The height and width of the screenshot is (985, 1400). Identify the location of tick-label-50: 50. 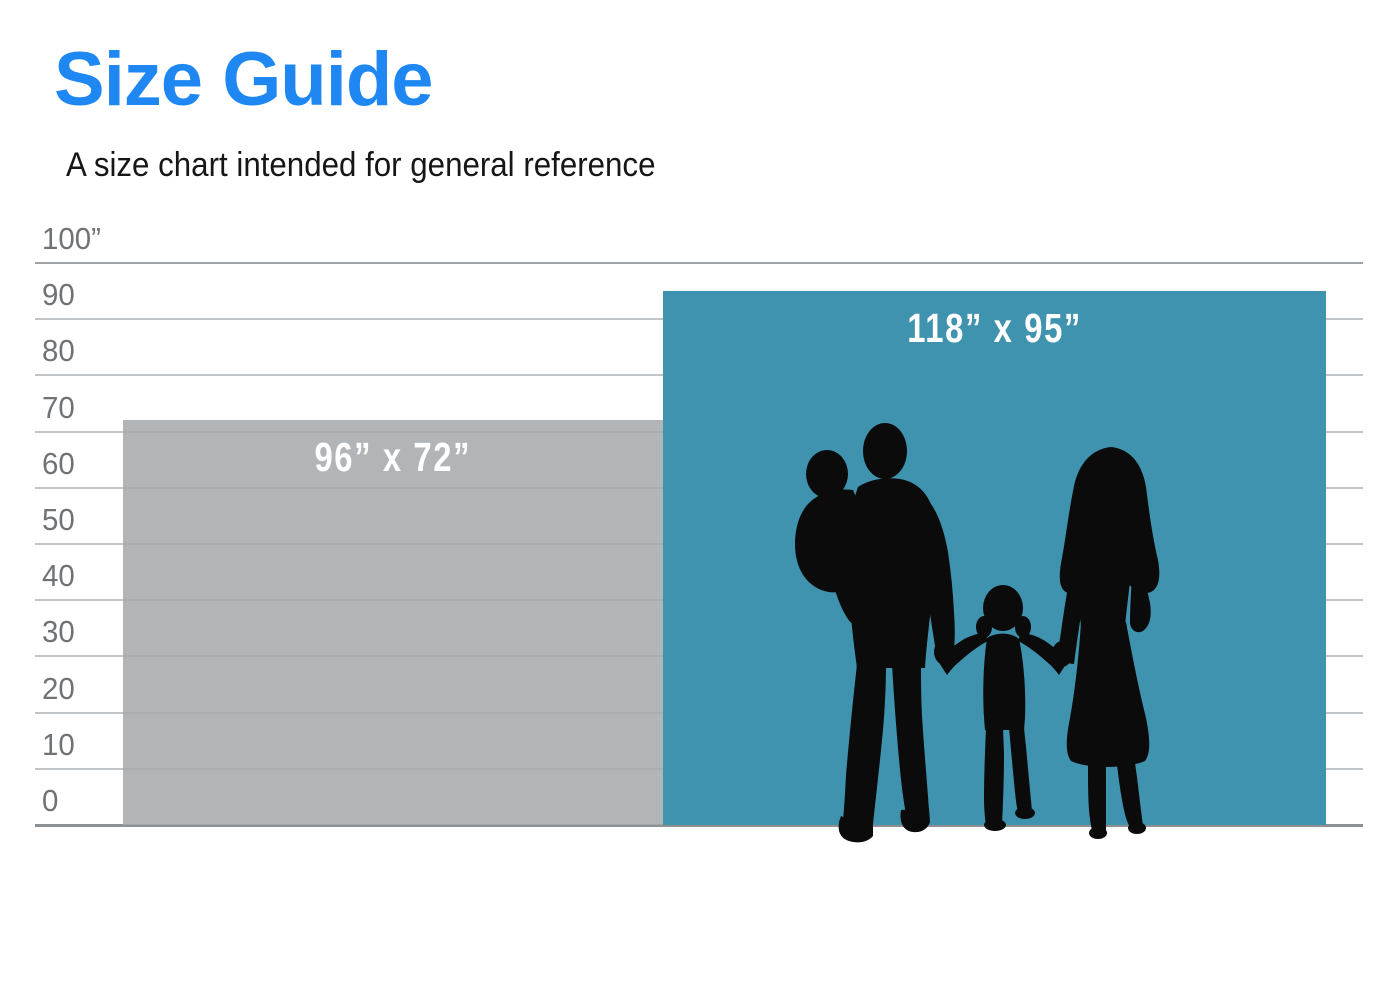
(58, 519).